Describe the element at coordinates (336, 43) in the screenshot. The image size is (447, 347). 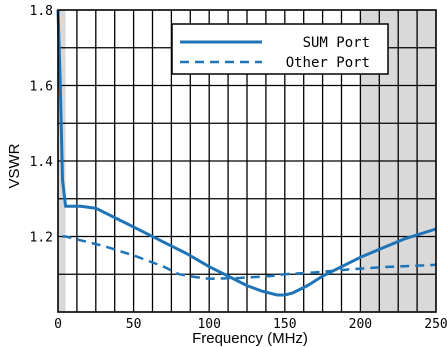
I see `legend-label-sum-port: SUM Port` at that location.